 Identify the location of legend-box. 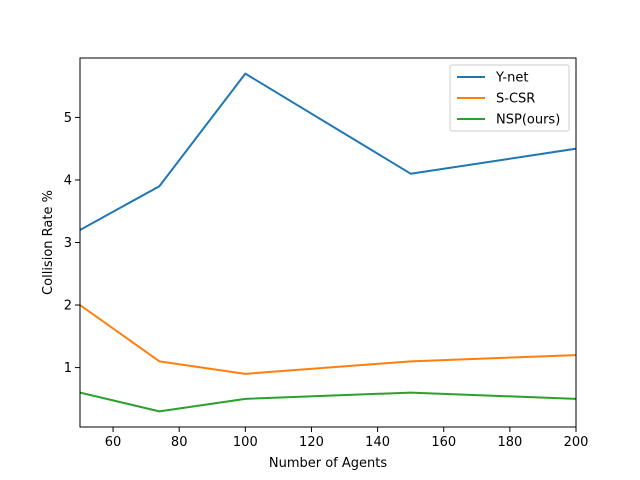
(509, 98).